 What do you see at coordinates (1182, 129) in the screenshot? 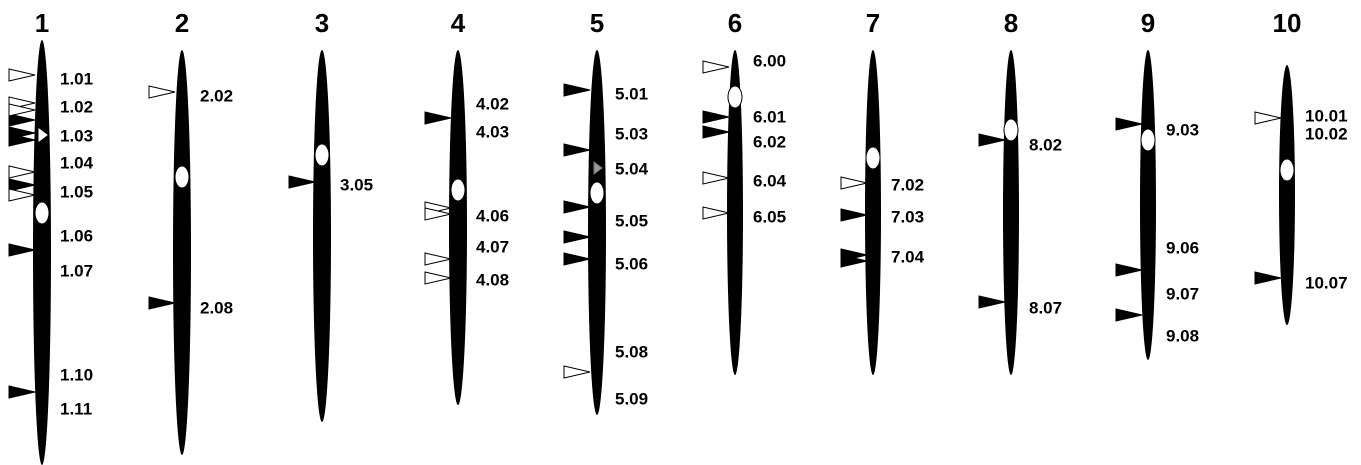
I see `bin-label: 9.03` at bounding box center [1182, 129].